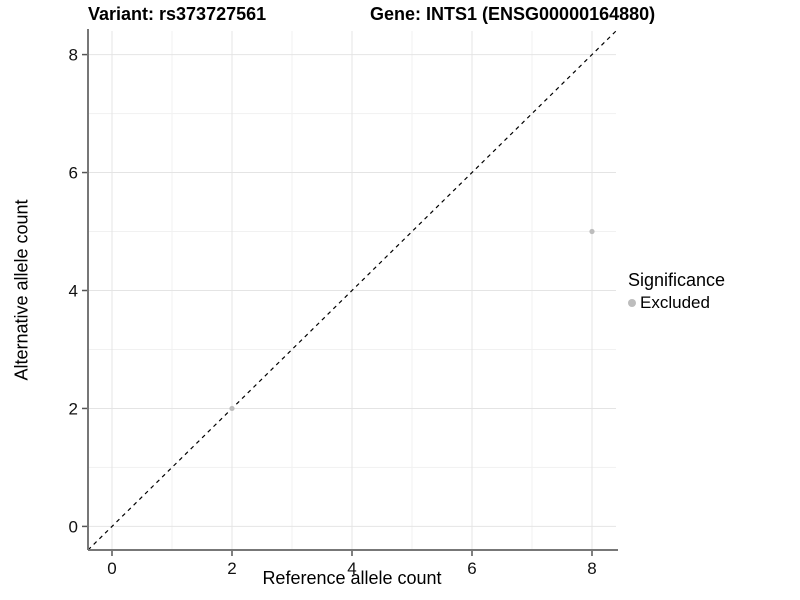  What do you see at coordinates (591, 568) in the screenshot?
I see `x-tick-label: 8` at bounding box center [591, 568].